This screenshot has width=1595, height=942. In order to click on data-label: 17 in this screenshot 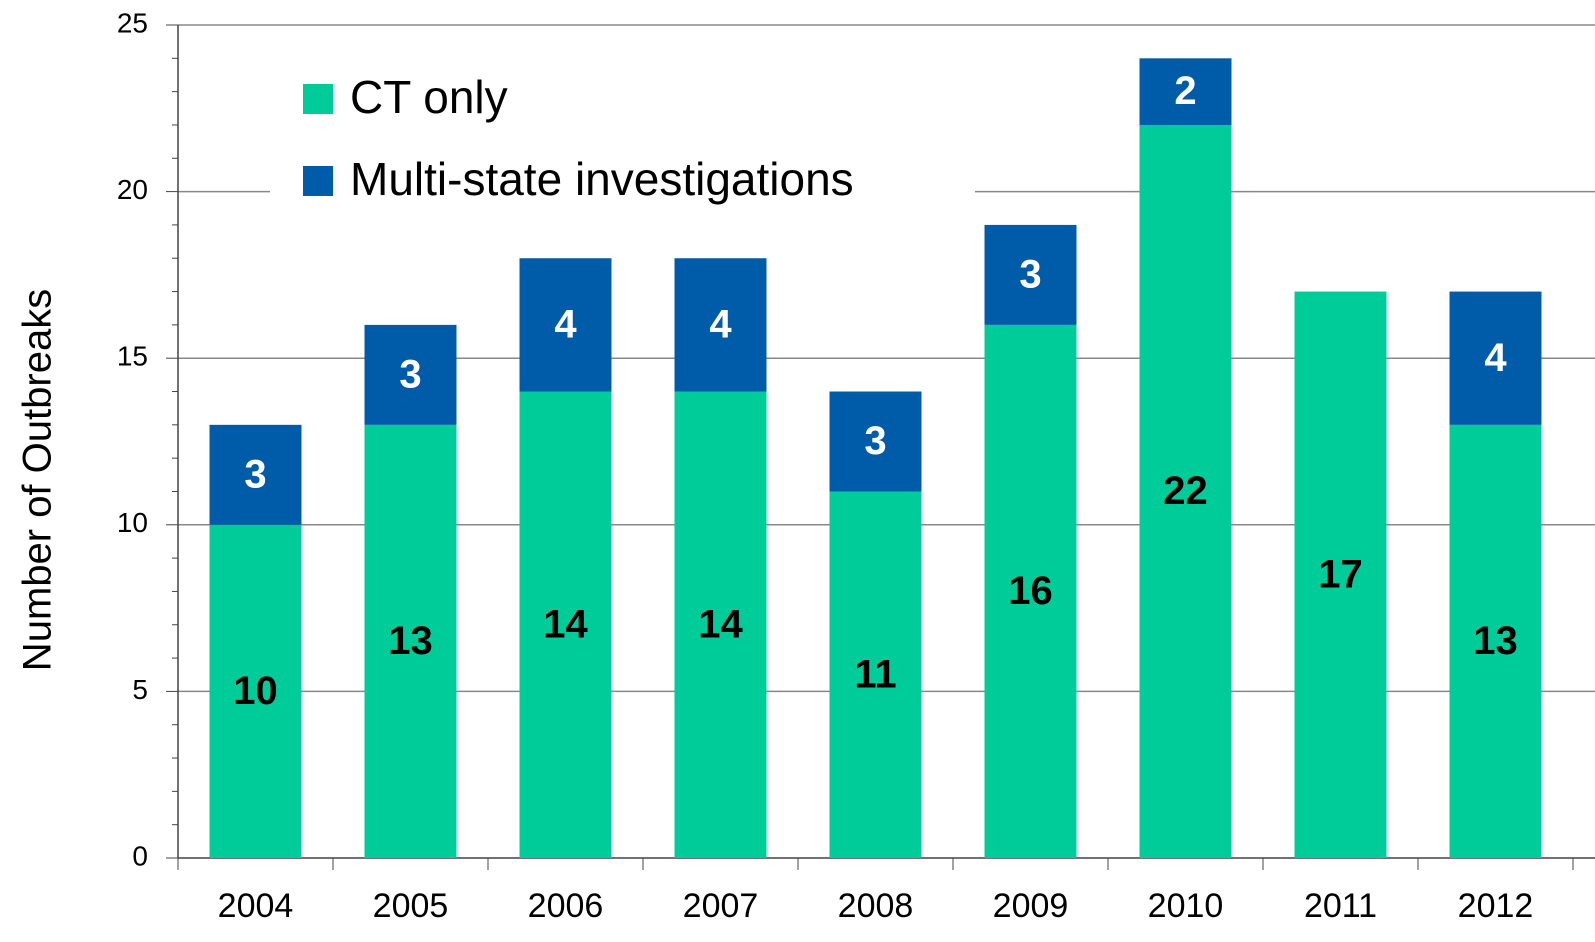, I will do `click(1340, 574)`.